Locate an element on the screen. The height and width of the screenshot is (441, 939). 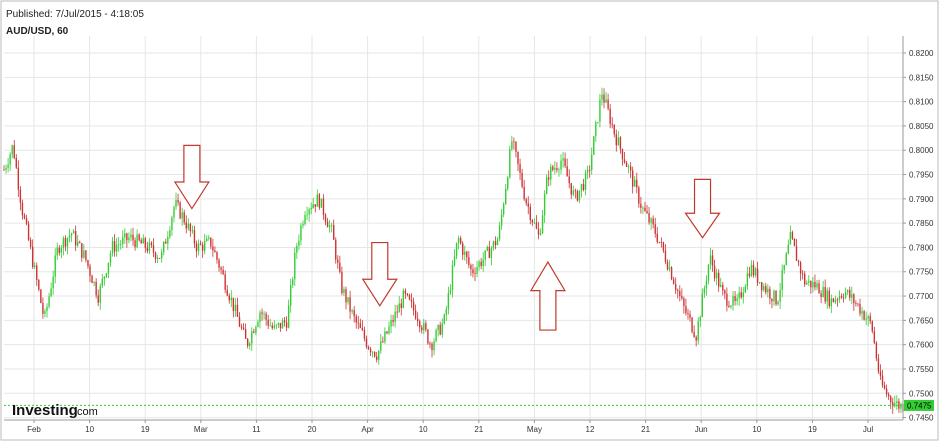
x-tick-label: 20 is located at coordinates (312, 429).